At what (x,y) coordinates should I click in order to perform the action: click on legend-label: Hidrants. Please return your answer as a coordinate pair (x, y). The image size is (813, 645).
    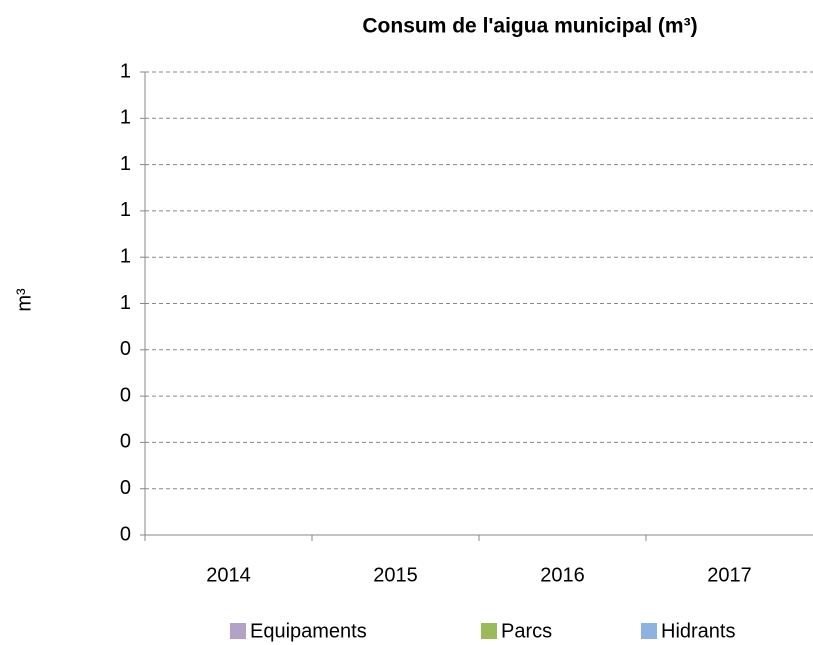
    Looking at the image, I should click on (698, 631).